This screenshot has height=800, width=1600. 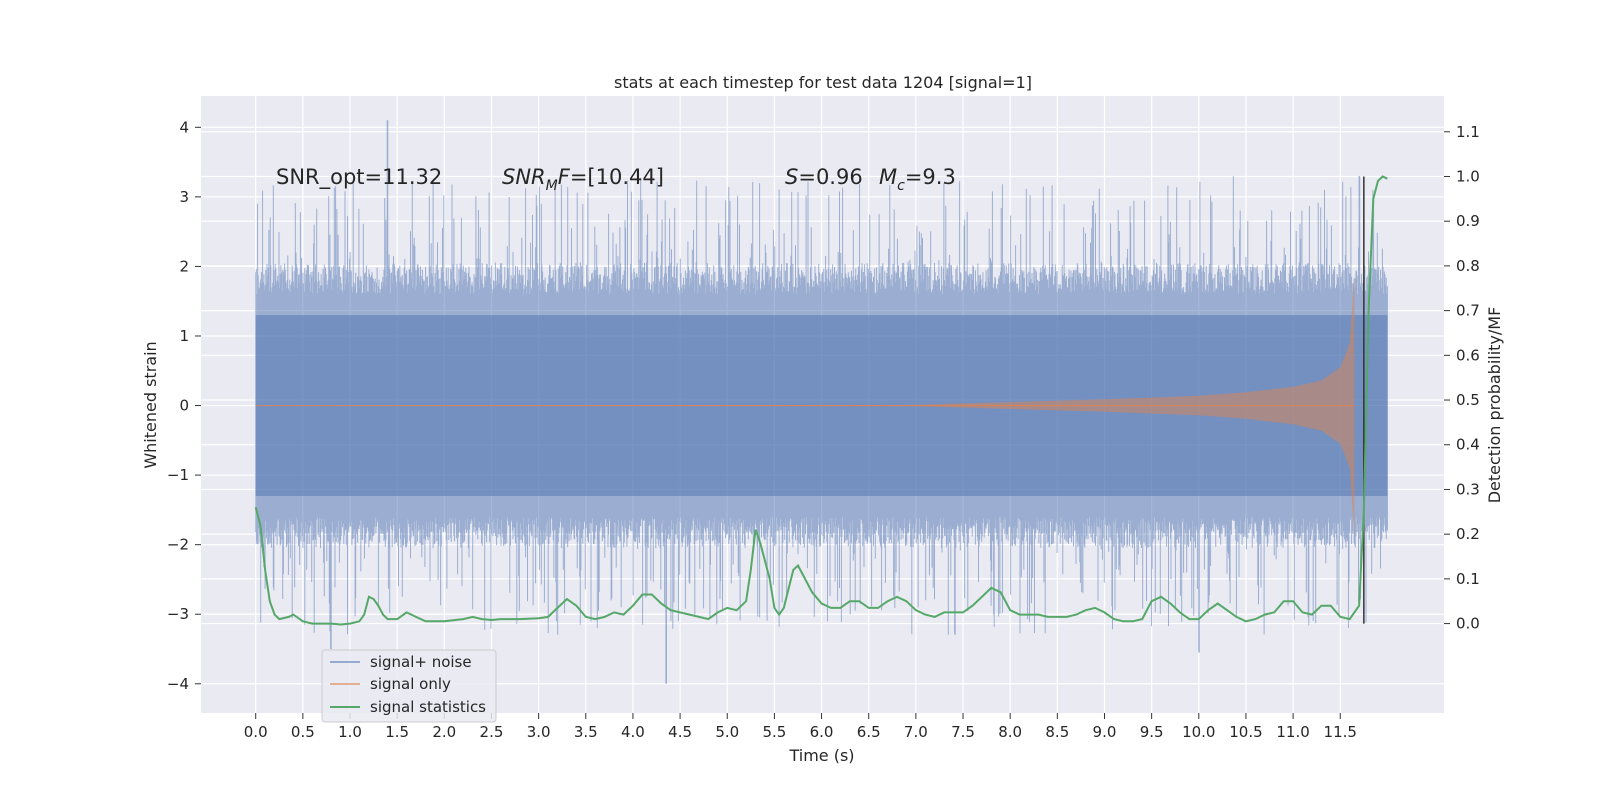 I want to click on x-tick-label: 7.0, so click(x=916, y=732).